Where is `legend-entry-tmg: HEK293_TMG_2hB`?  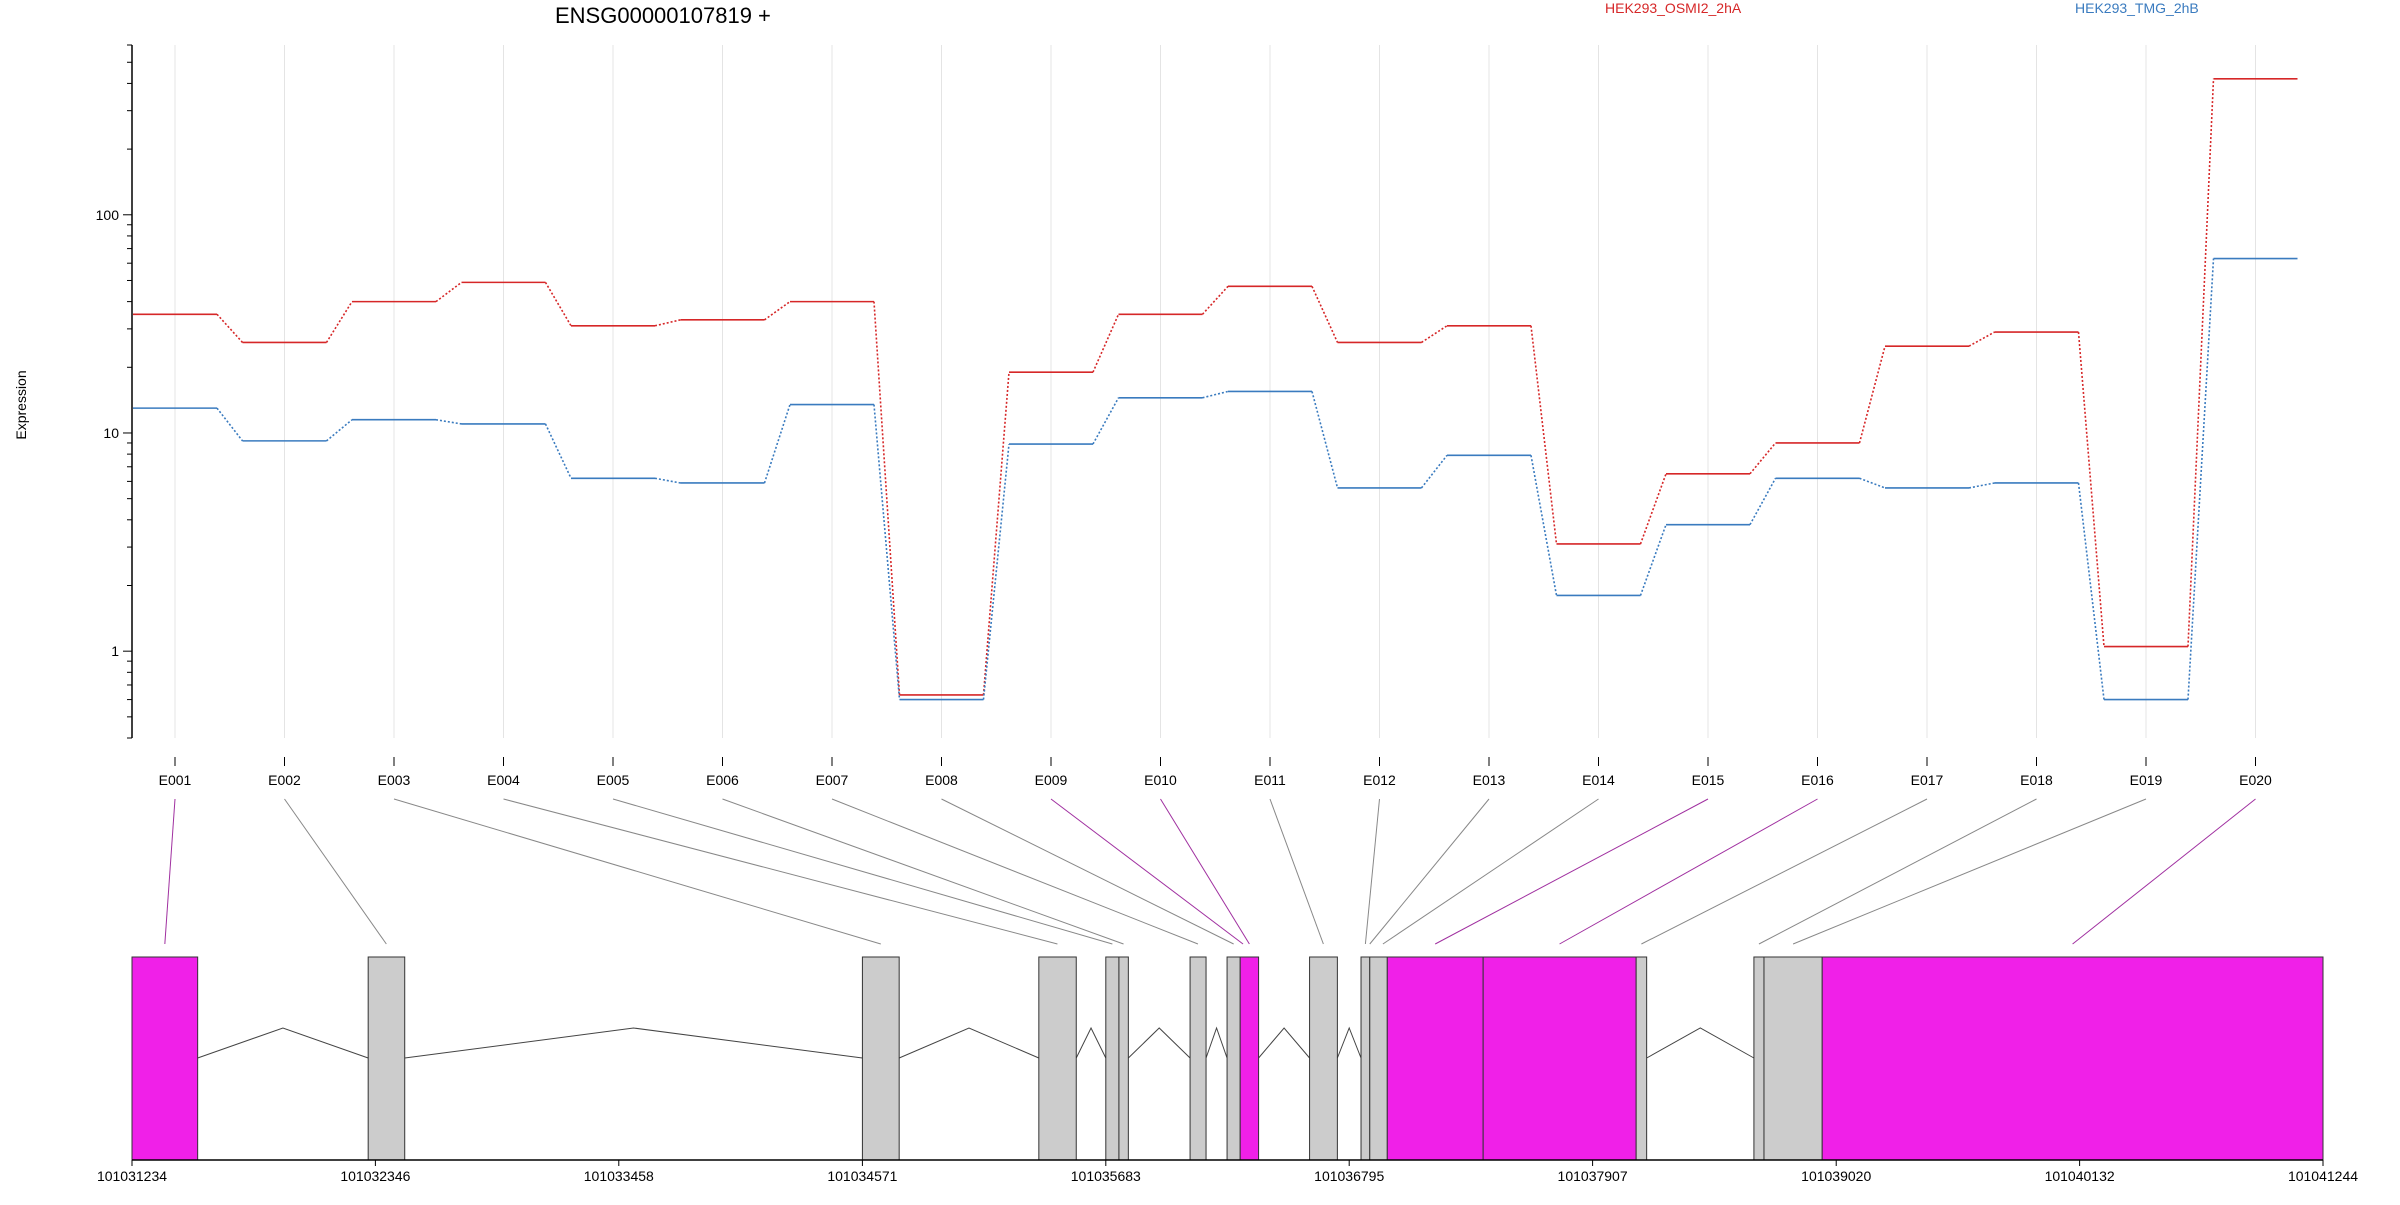
legend-entry-tmg: HEK293_TMG_2hB is located at coordinates (2137, 8).